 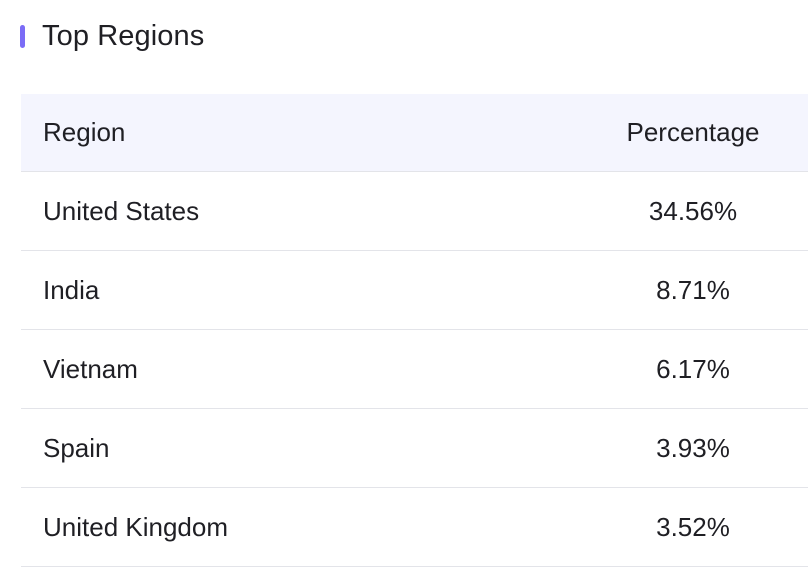 What do you see at coordinates (693, 447) in the screenshot?
I see `percentage-cell: 3.93%` at bounding box center [693, 447].